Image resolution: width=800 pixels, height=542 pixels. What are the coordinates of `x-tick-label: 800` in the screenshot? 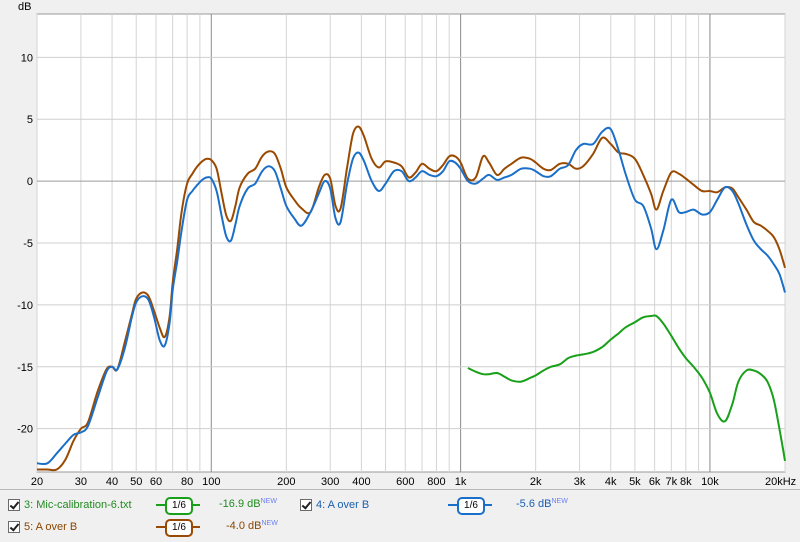 It's located at (436, 482).